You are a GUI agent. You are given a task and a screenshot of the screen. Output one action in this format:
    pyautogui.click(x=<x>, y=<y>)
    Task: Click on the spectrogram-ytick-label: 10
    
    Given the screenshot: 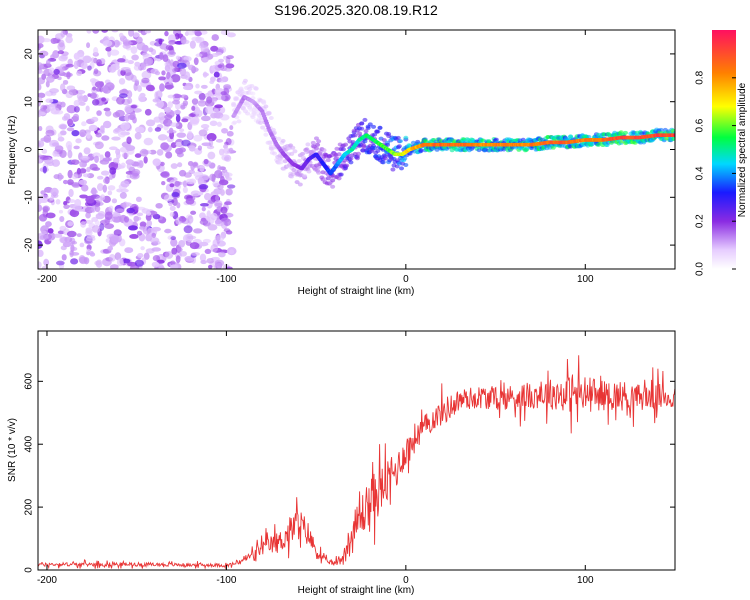 What is the action you would take?
    pyautogui.click(x=29, y=102)
    